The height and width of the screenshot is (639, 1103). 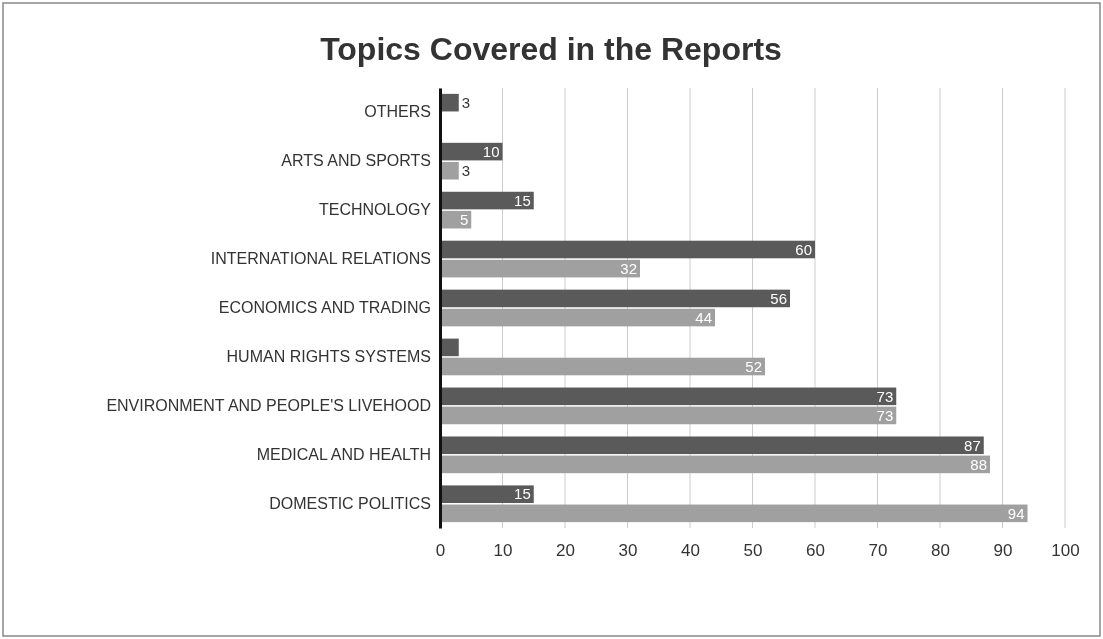 What do you see at coordinates (940, 550) in the screenshot?
I see `x-tick-label: 80` at bounding box center [940, 550].